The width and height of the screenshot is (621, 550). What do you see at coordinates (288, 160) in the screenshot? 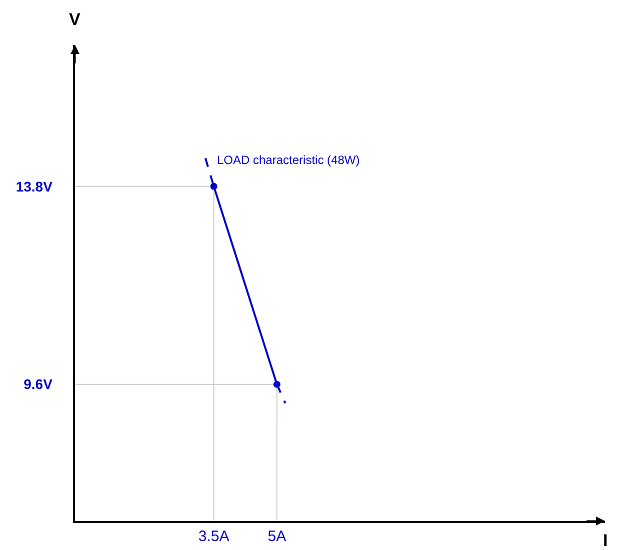
I see `annotation: LOAD characteristic (48W)` at bounding box center [288, 160].